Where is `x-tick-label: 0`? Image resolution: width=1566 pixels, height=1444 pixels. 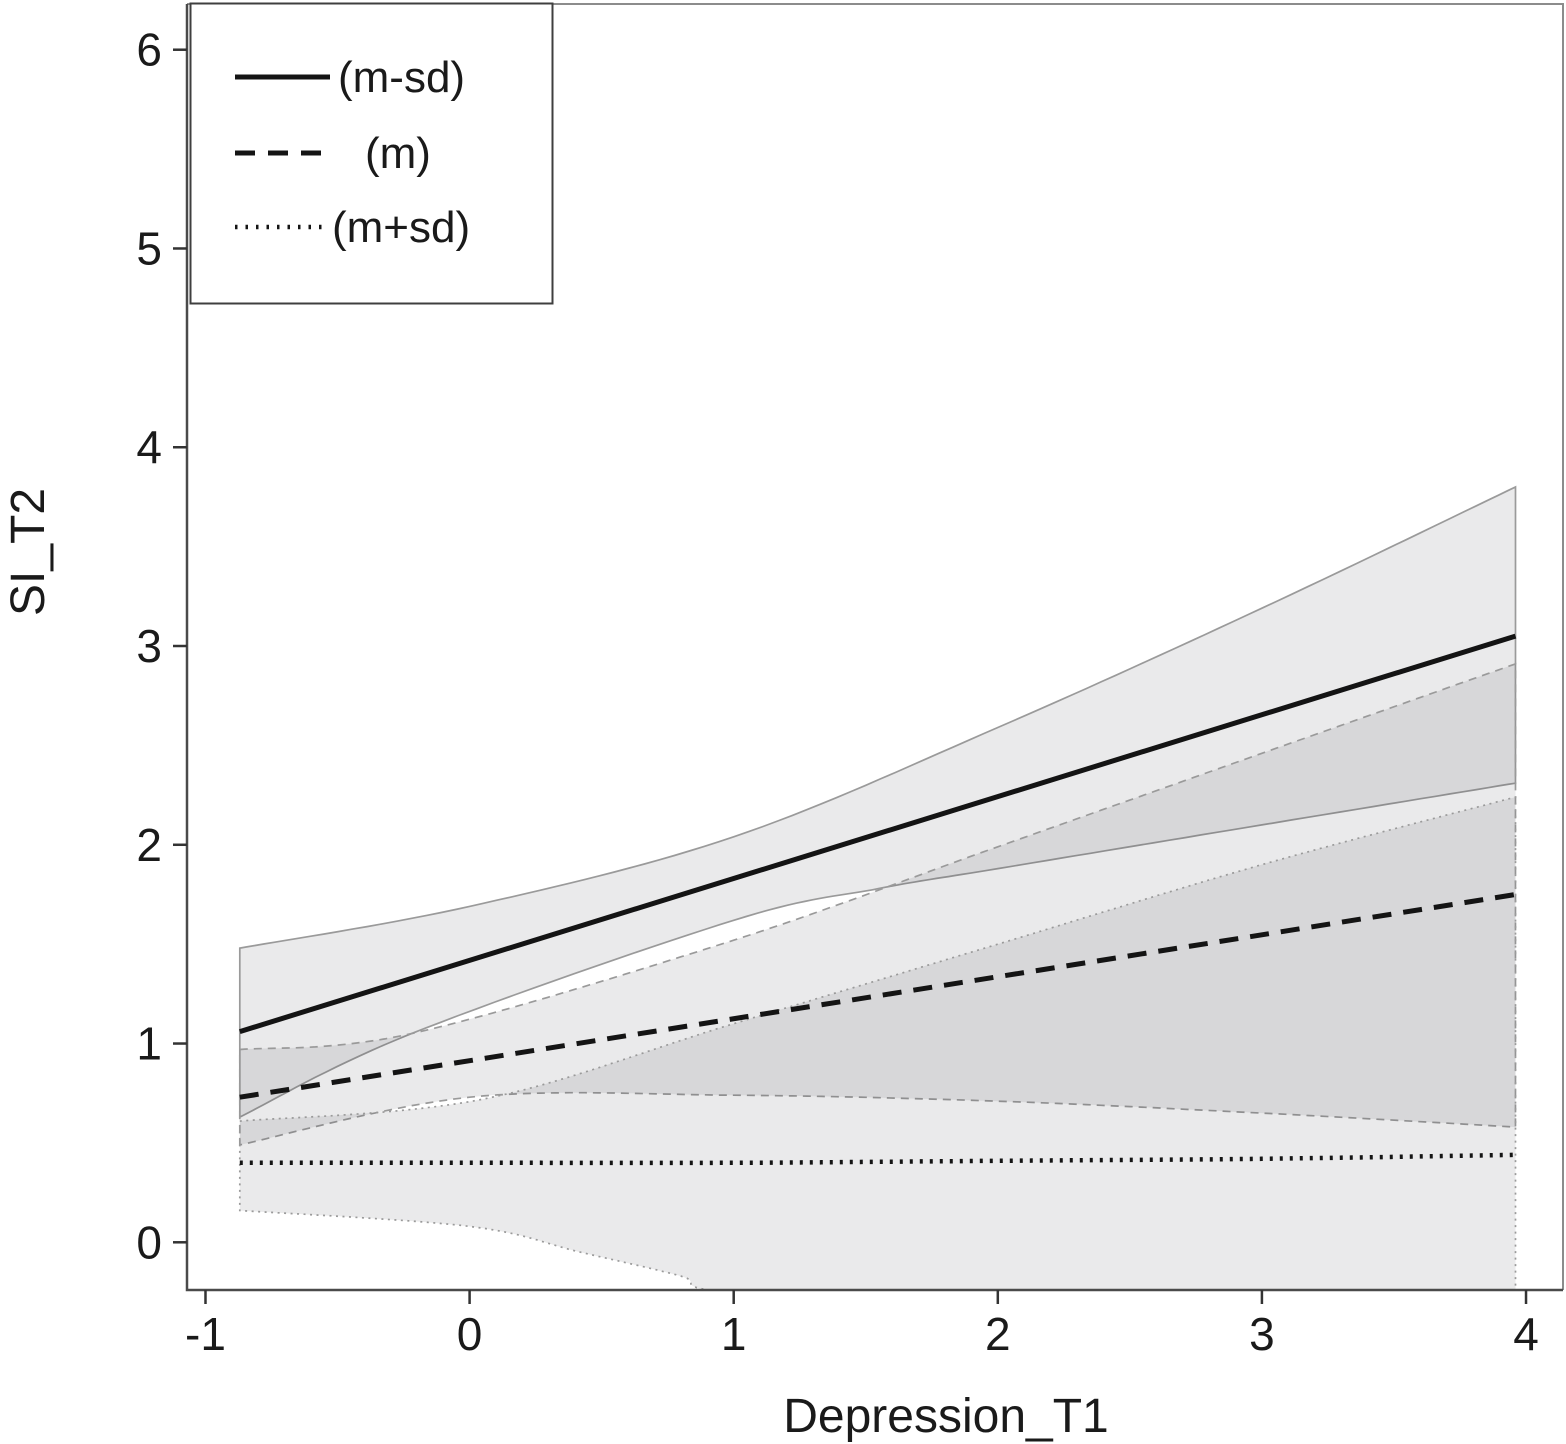
x-tick-label: 0 is located at coordinates (470, 1334).